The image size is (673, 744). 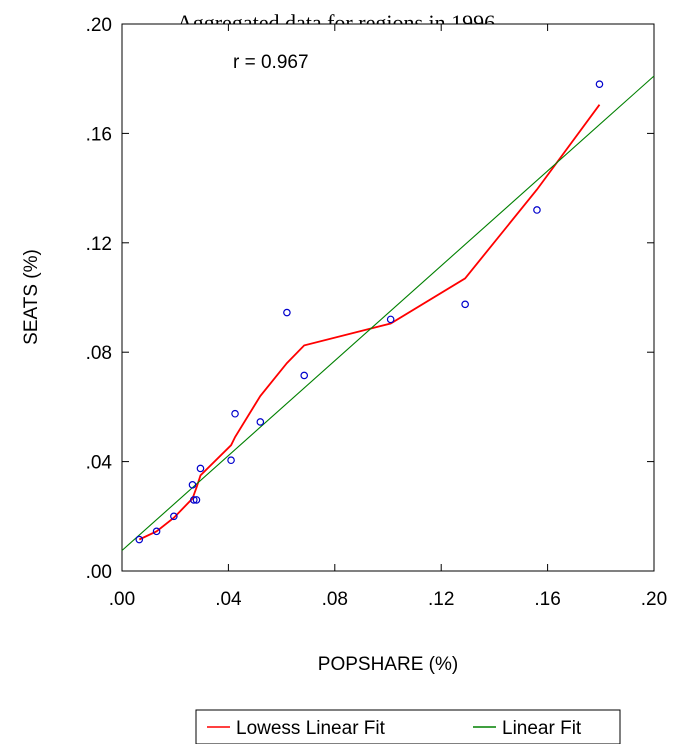 I want to click on y-tick-labels: .00 .04 .08 .12 .16 .20, so click(x=99, y=299).